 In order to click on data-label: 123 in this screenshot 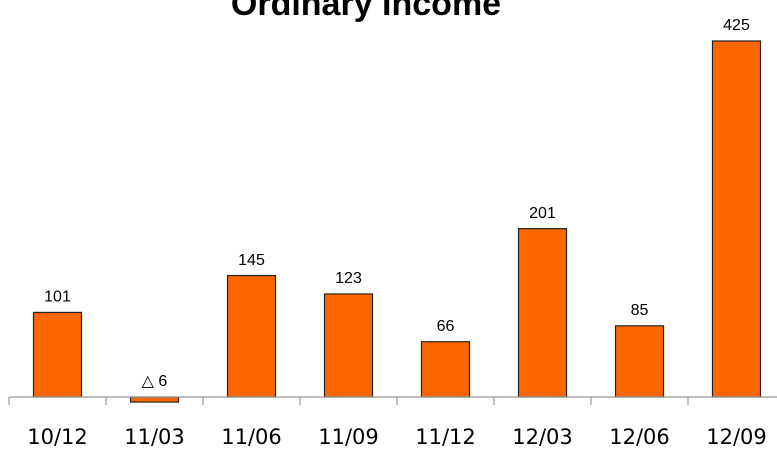, I will do `click(348, 278)`.